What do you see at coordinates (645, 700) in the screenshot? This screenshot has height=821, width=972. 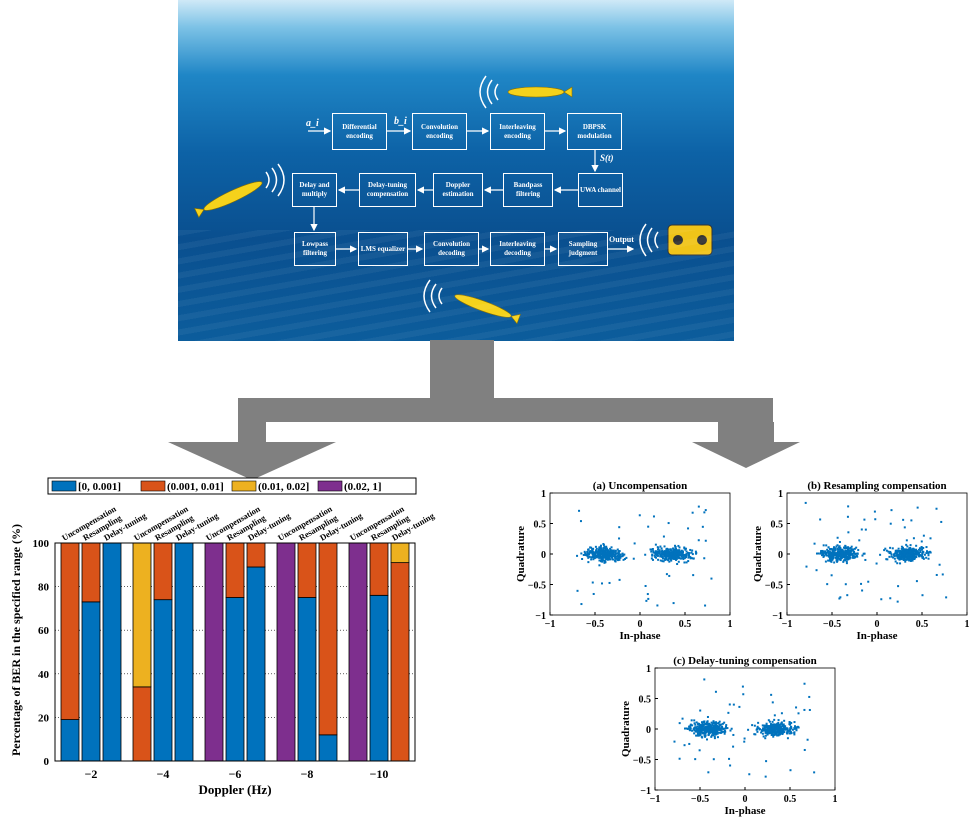 I see `y-tick-label: 0.5` at bounding box center [645, 700].